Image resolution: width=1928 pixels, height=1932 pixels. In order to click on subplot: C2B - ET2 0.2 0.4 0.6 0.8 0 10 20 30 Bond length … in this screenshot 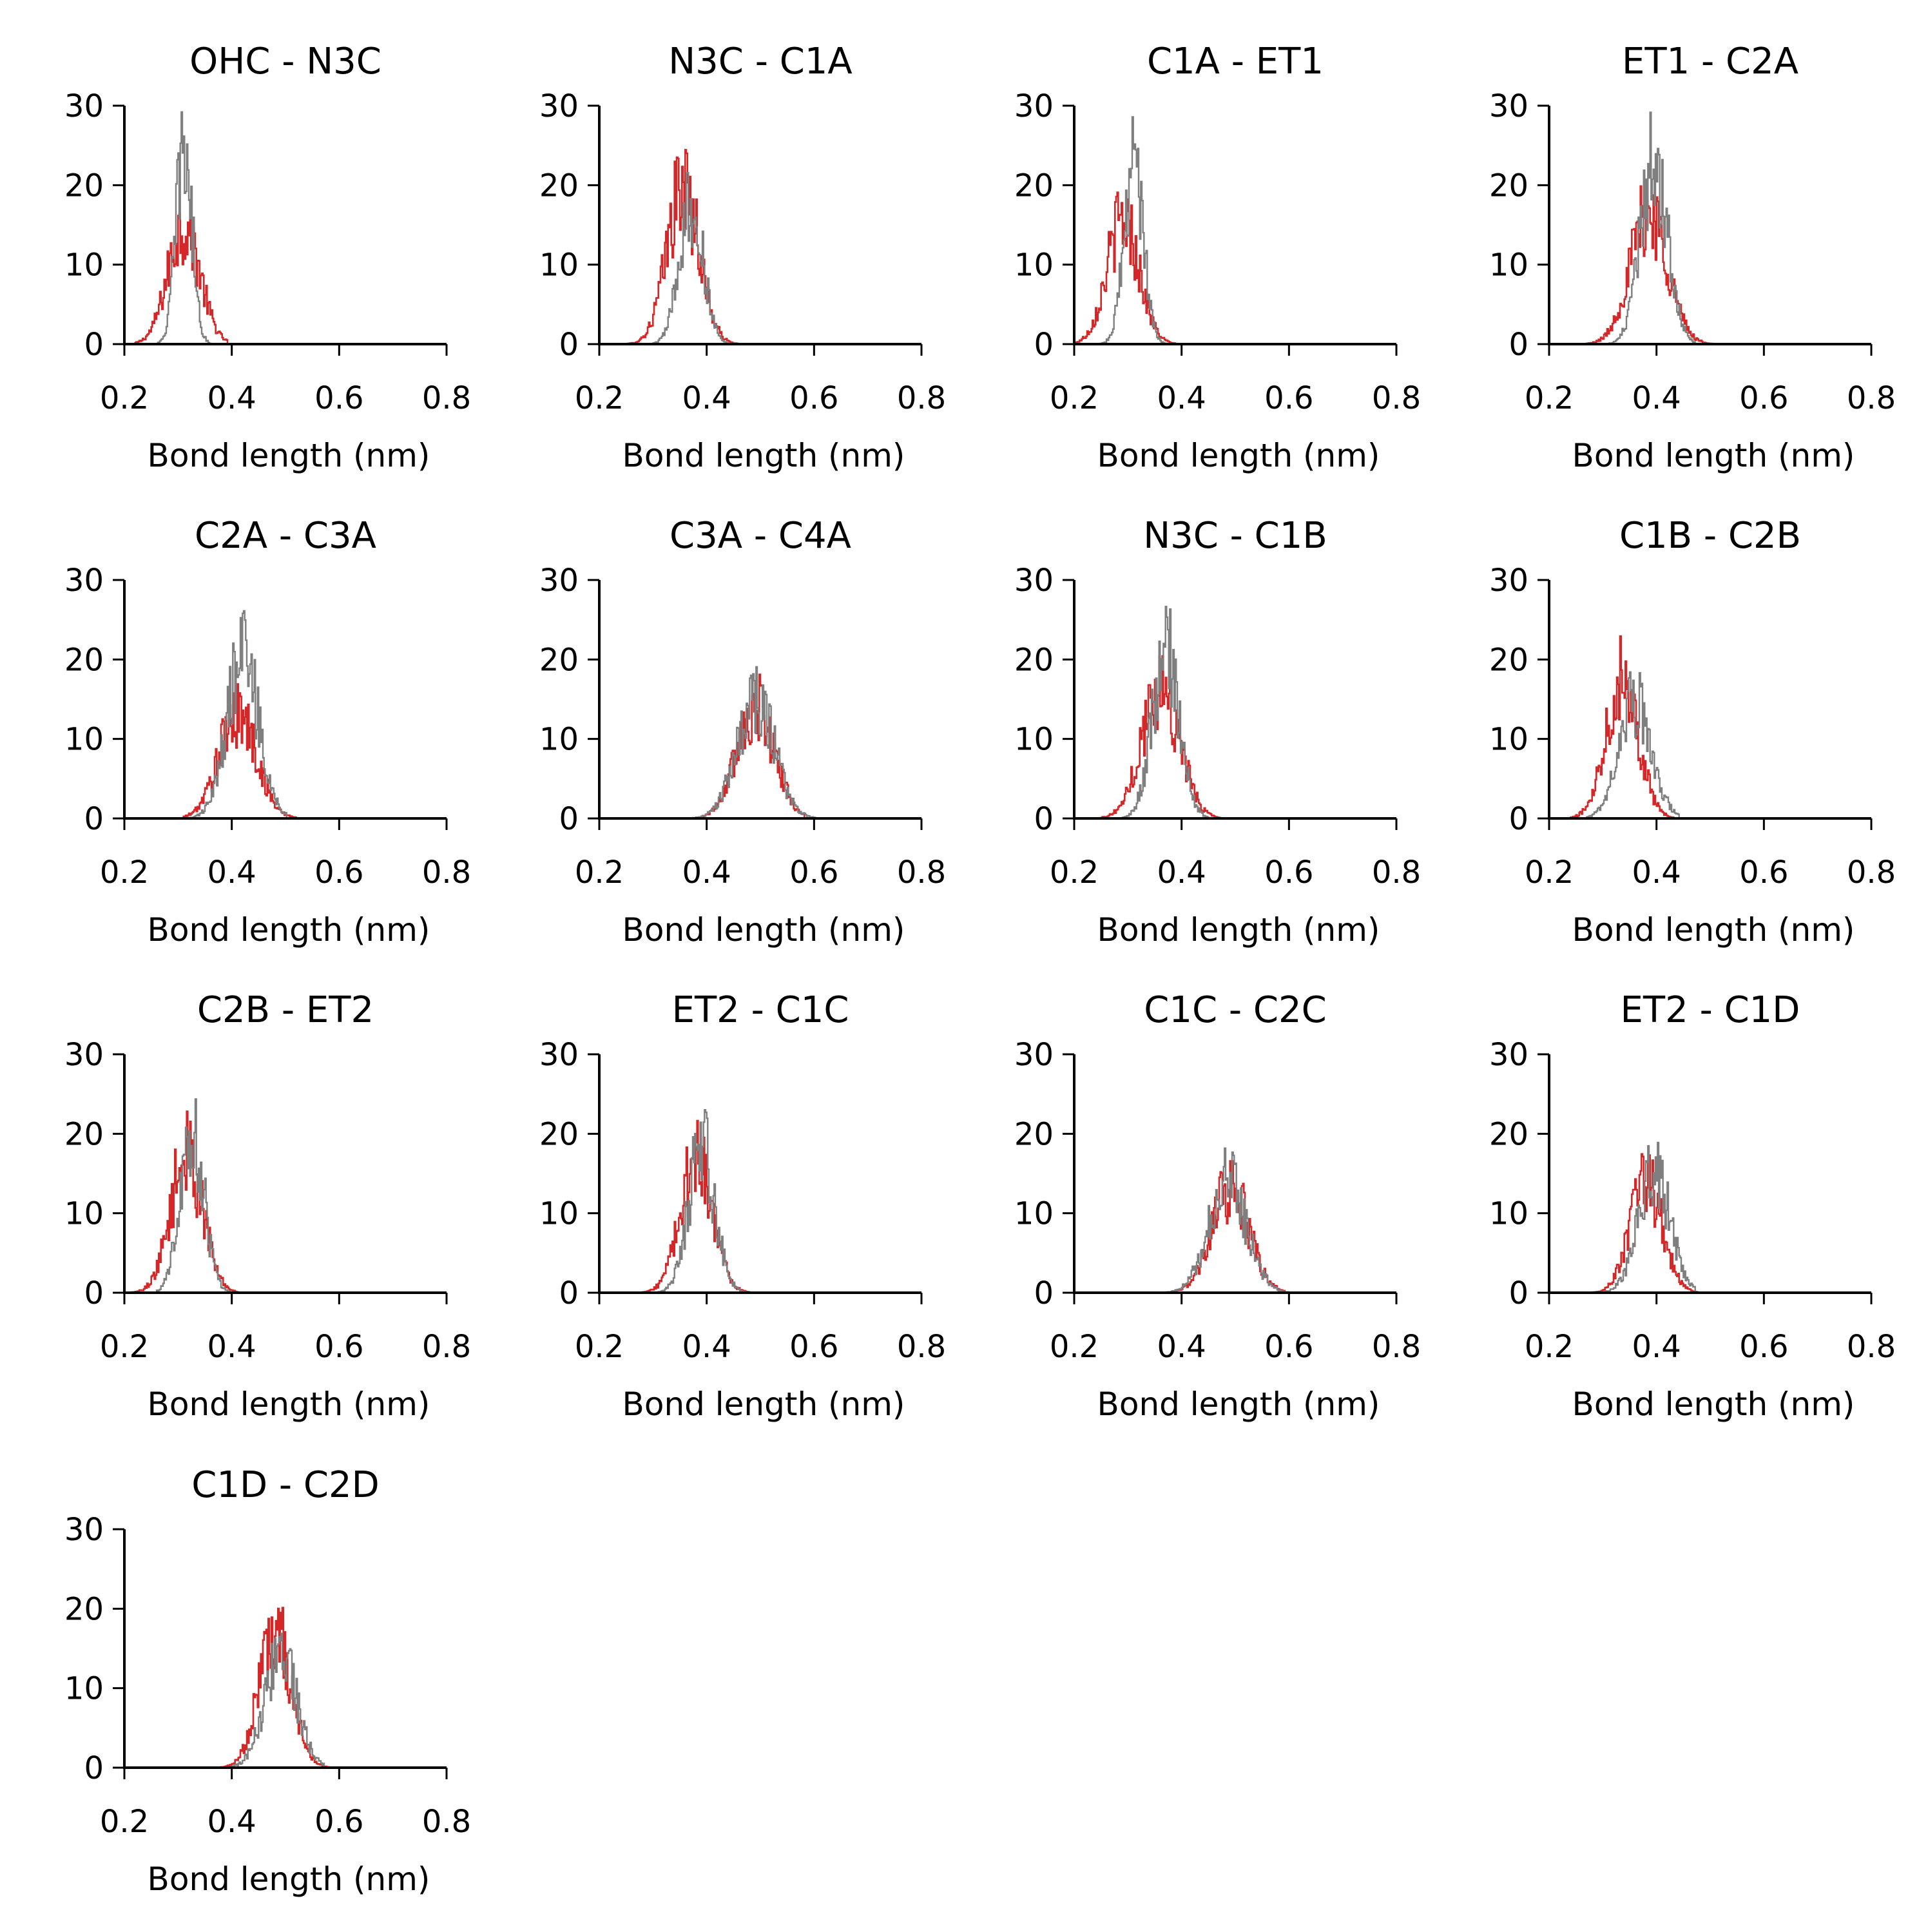, I will do `click(267, 1206)`.